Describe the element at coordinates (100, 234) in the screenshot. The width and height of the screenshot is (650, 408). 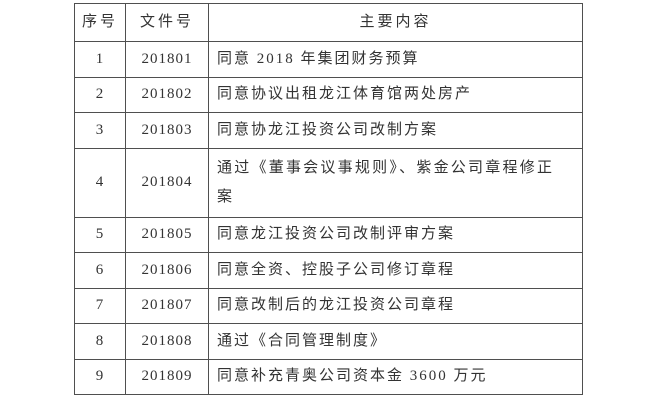
I see `row-index-cell: 5` at that location.